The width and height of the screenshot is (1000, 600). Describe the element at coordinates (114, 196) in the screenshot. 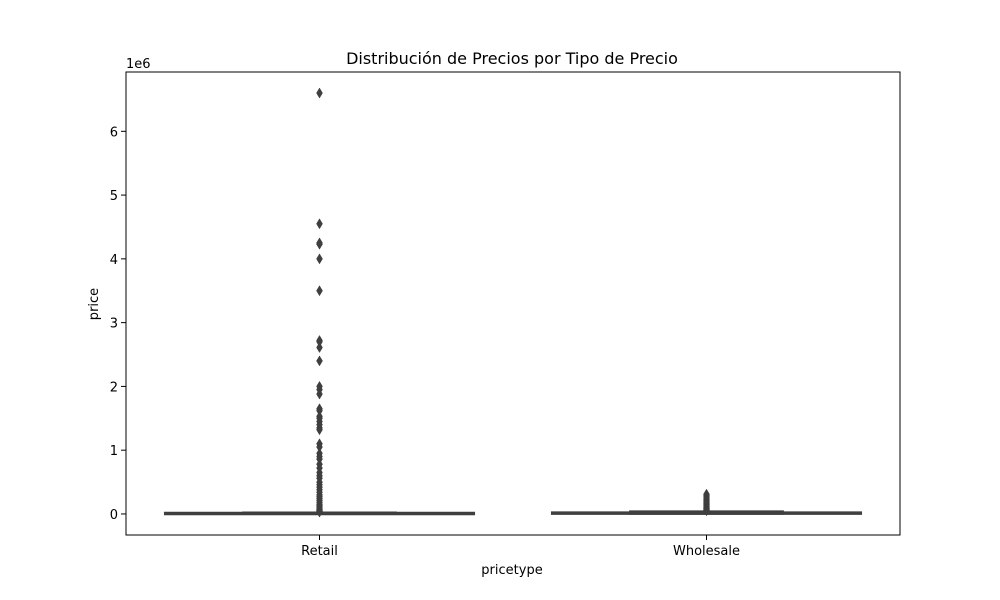

I see `y-tick-label: 5` at that location.